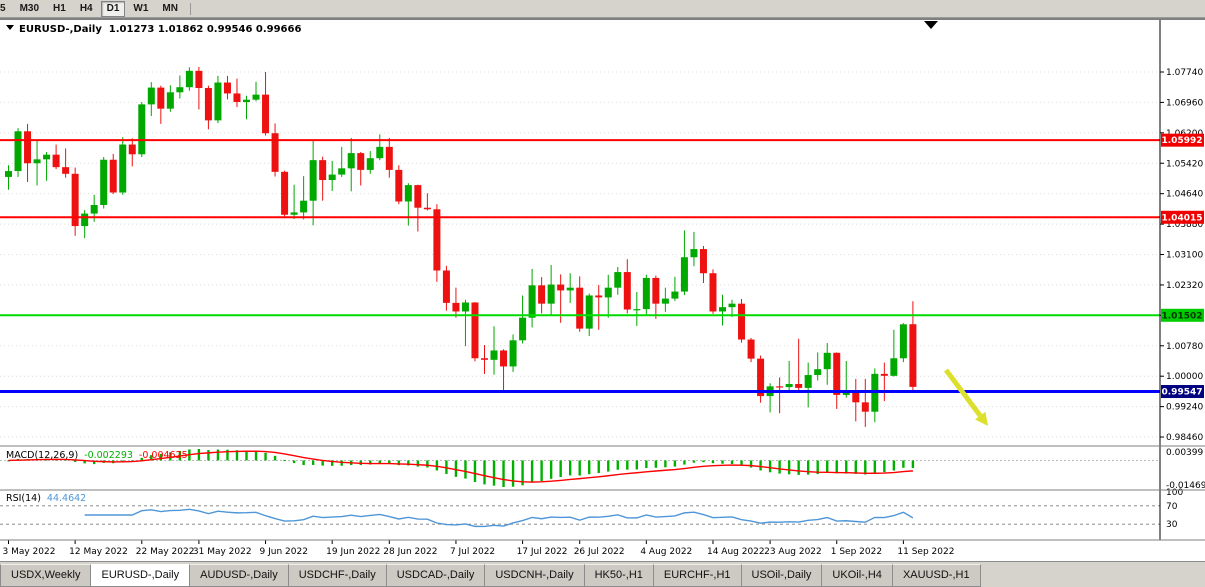 The height and width of the screenshot is (587, 1205). Describe the element at coordinates (170, 9) in the screenshot. I see `timeframe-mn-button: MN` at that location.